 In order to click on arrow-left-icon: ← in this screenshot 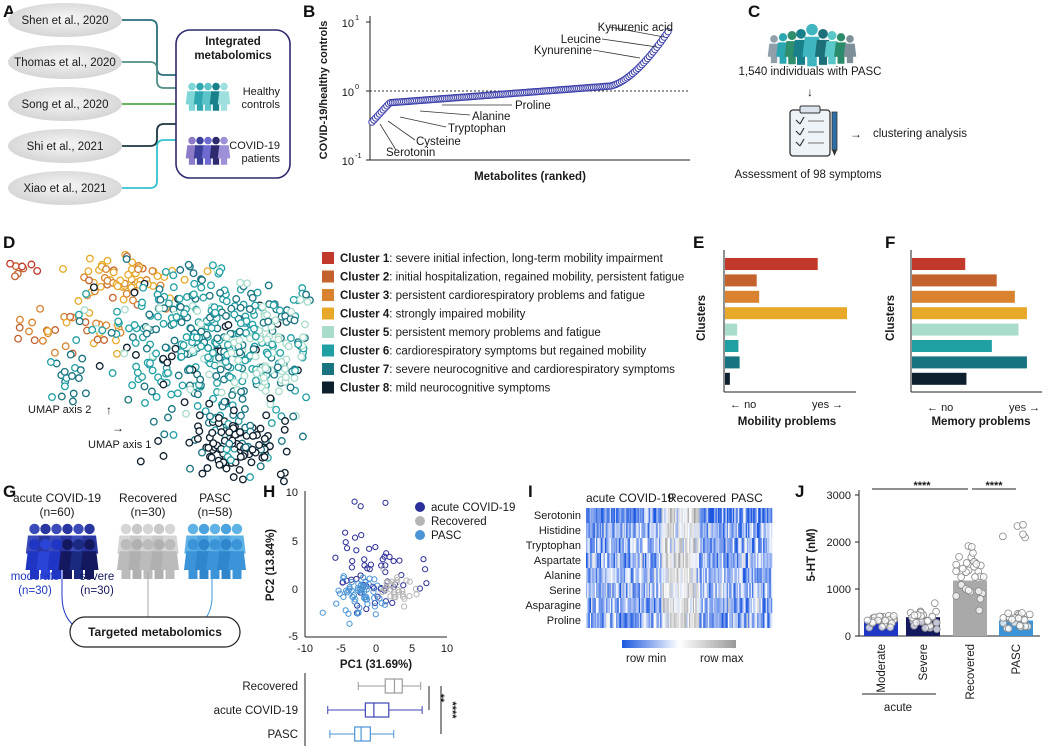, I will do `click(934, 408)`.